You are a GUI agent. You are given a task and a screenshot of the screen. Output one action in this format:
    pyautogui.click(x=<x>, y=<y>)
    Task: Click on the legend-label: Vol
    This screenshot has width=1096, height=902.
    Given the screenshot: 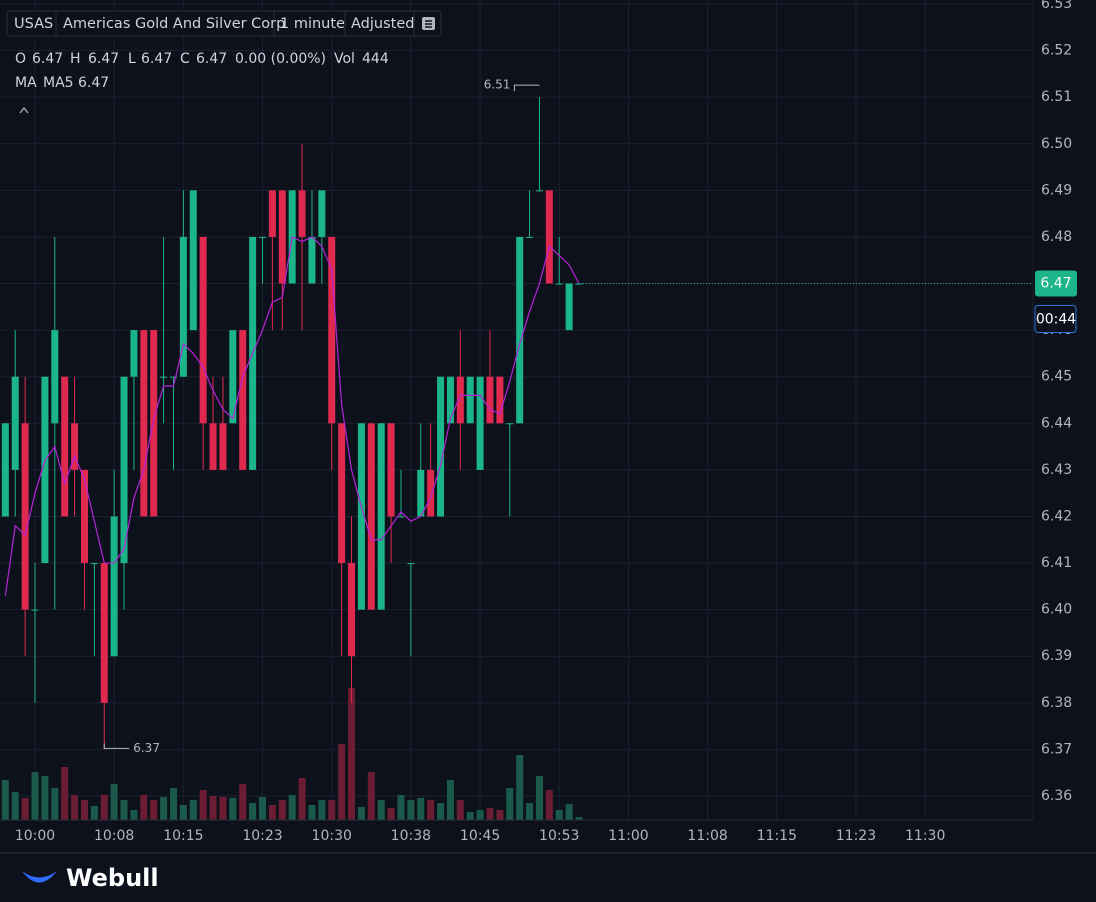 What is the action you would take?
    pyautogui.click(x=344, y=59)
    